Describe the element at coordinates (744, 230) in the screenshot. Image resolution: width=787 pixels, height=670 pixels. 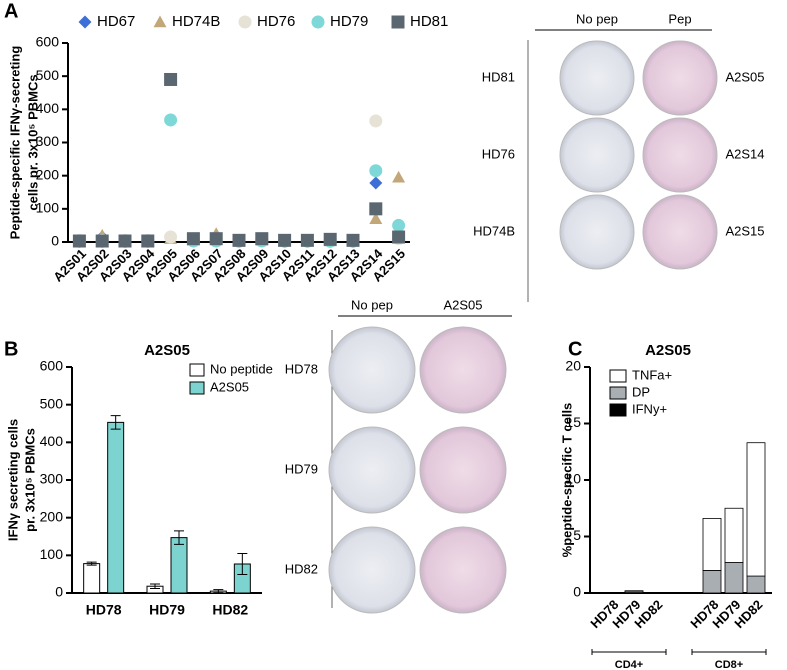
I see `row-label: A2S15` at that location.